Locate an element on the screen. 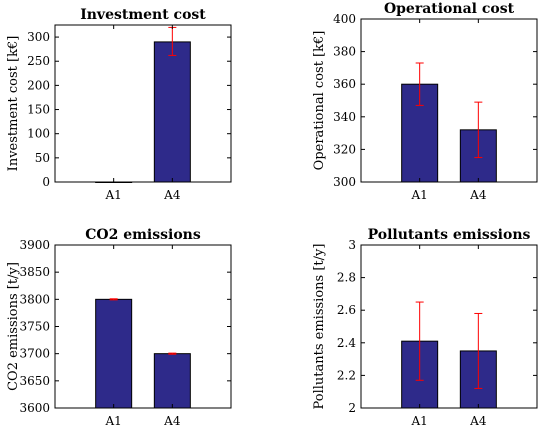 The width and height of the screenshot is (550, 432). chart-title: Operational cost is located at coordinates (449, 9).